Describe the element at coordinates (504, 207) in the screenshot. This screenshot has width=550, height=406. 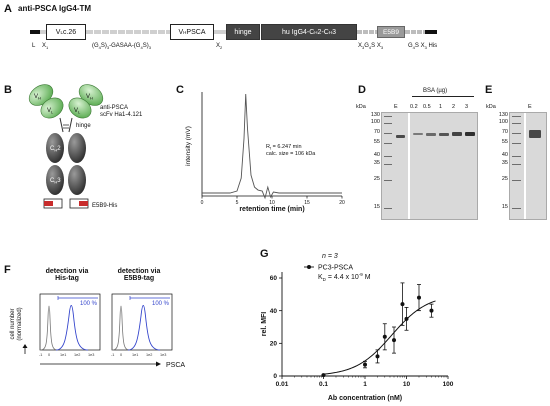
I see `e-marker: 15` at that location.